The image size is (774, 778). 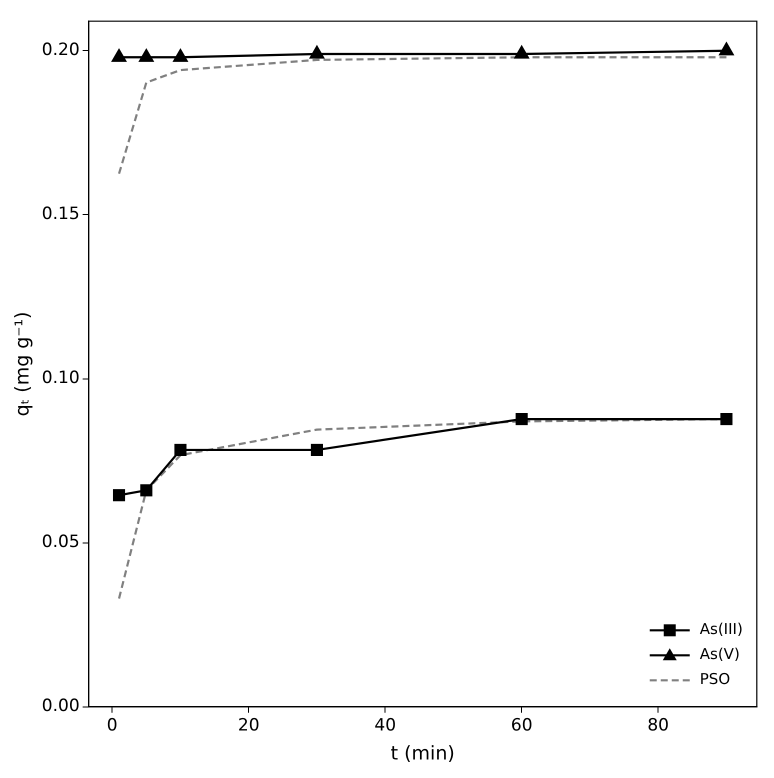 I want to click on y-axis-title: qₜ (mg g⁻¹), so click(x=22, y=364).